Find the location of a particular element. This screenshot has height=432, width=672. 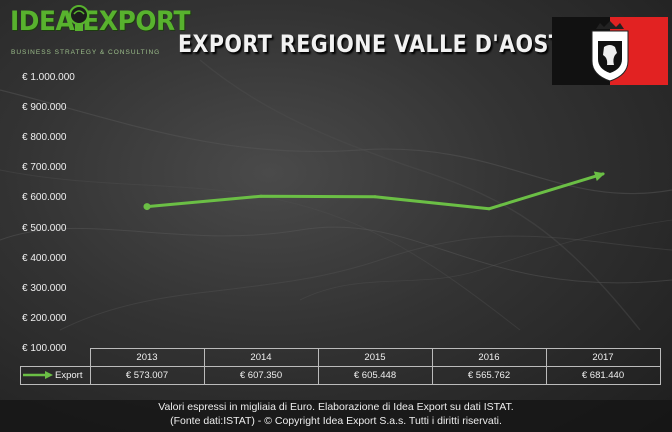

data-label: € 573.007 is located at coordinates (147, 375).